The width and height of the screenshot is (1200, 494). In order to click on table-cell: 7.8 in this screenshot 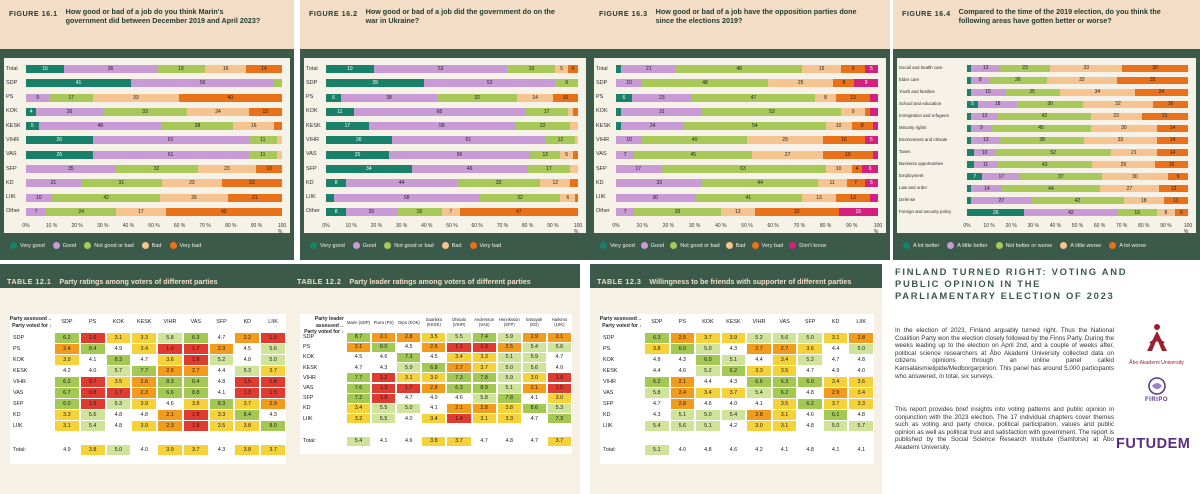, I will do `click(484, 378)`.